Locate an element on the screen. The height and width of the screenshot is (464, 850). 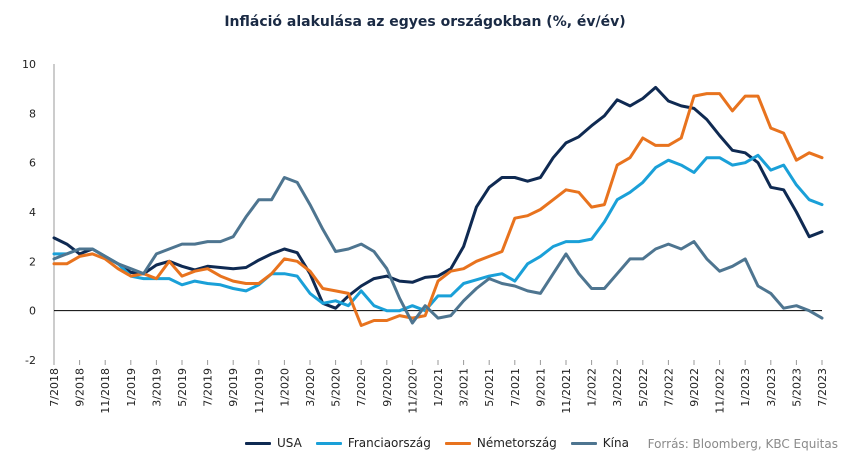
legend-swatch-usa is located at coordinates (258, 443).